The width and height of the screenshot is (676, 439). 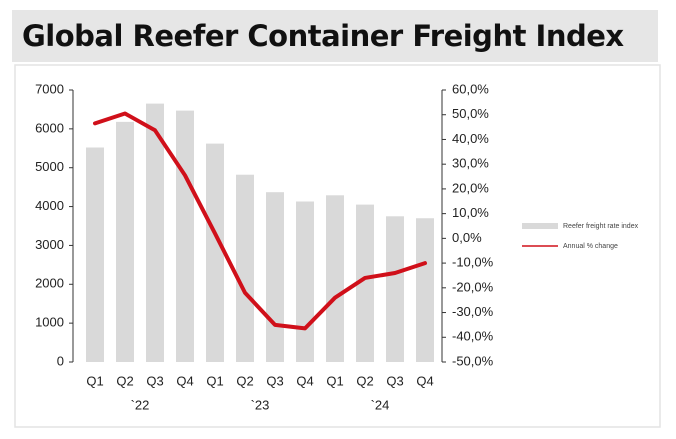 What do you see at coordinates (49, 244) in the screenshot?
I see `y-tick-label: 3000` at bounding box center [49, 244].